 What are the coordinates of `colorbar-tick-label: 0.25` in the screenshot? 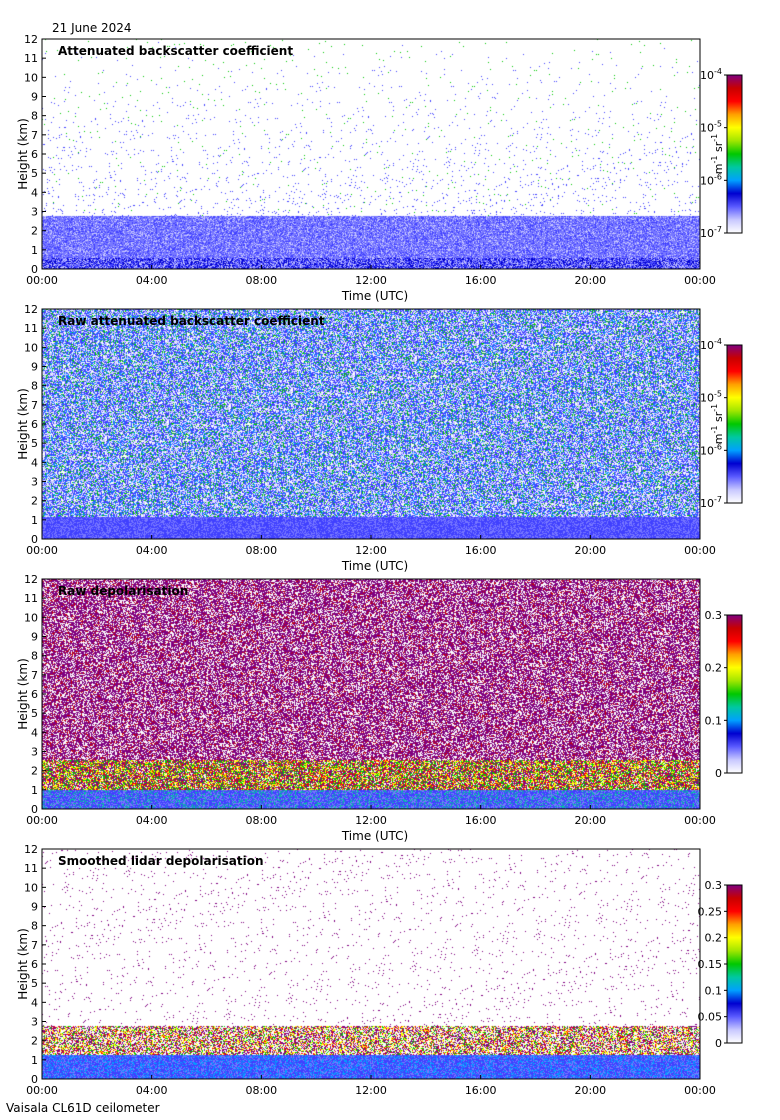 It's located at (710, 911).